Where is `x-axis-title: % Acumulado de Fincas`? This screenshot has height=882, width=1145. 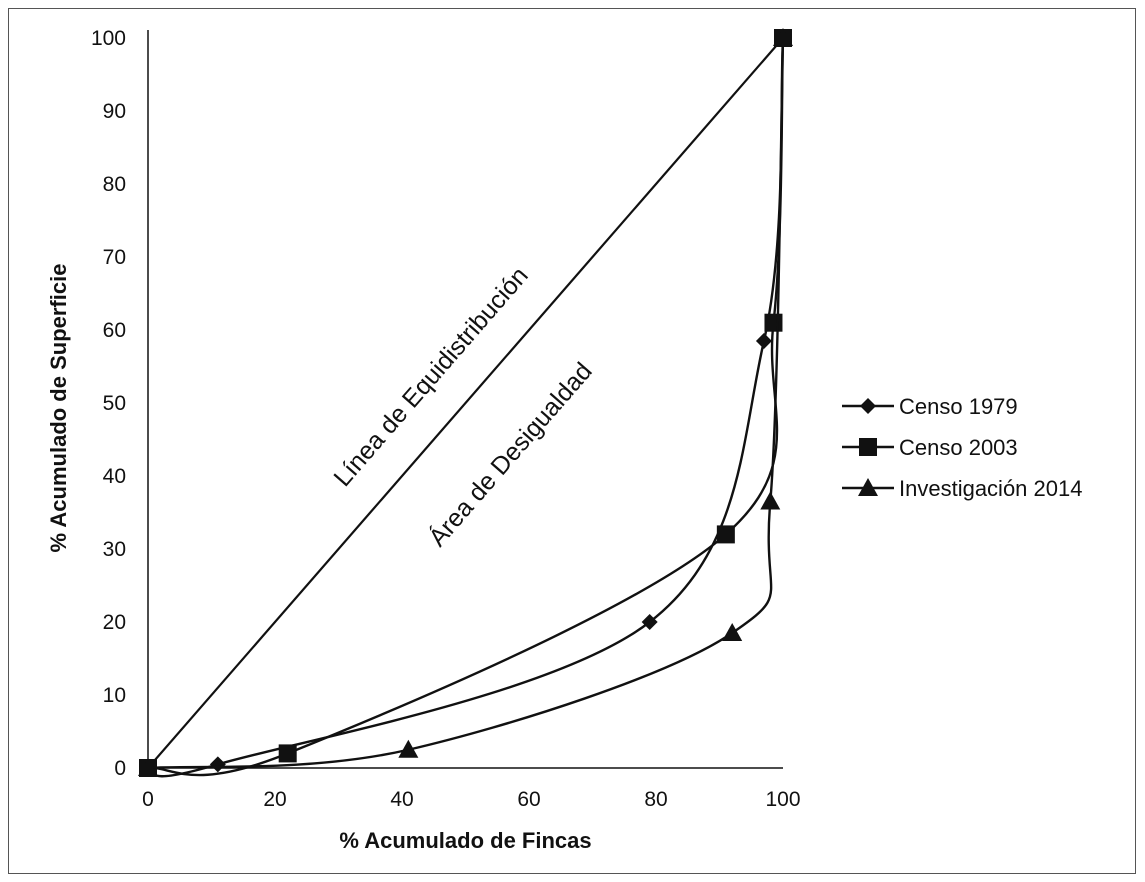 x-axis-title: % Acumulado de Fincas is located at coordinates (465, 840).